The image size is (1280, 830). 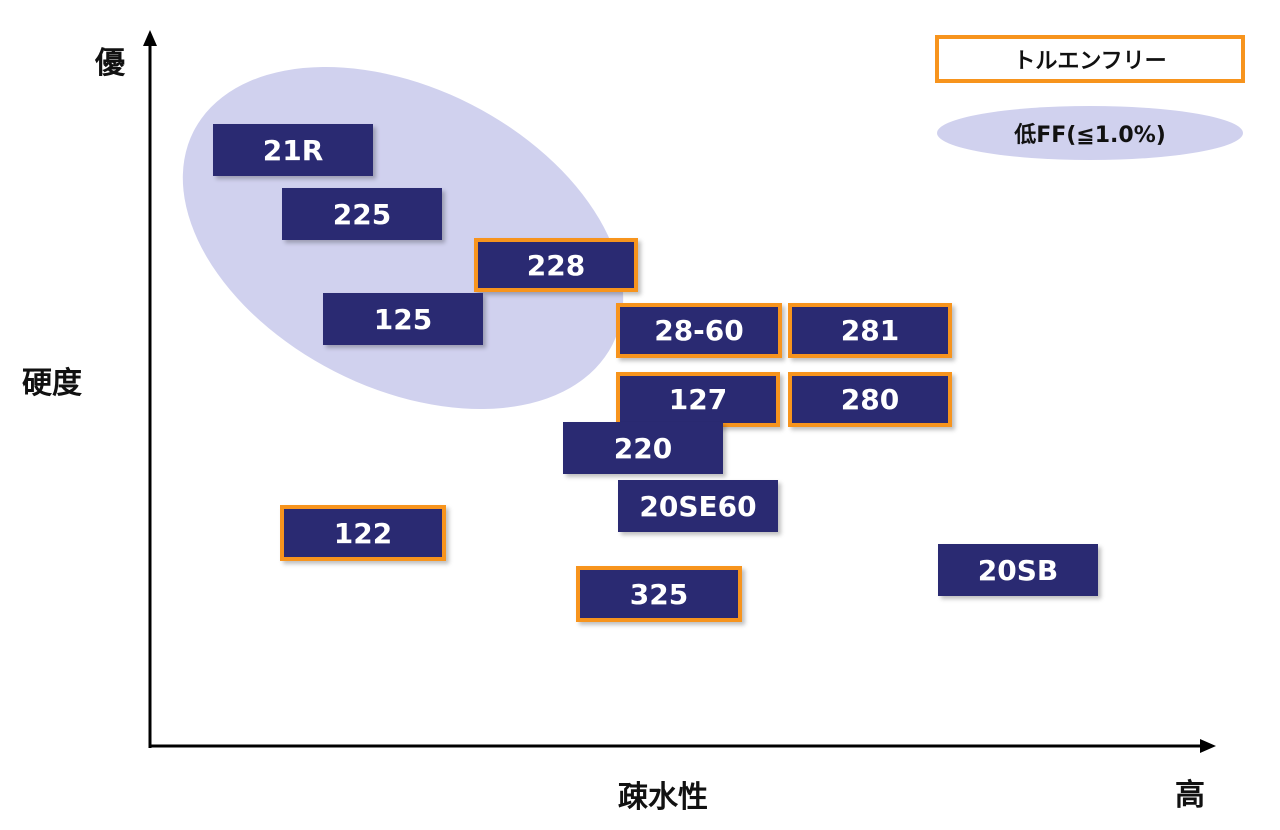 I want to click on legend-low-ff: 低FF(≦1.0%), so click(x=1090, y=133).